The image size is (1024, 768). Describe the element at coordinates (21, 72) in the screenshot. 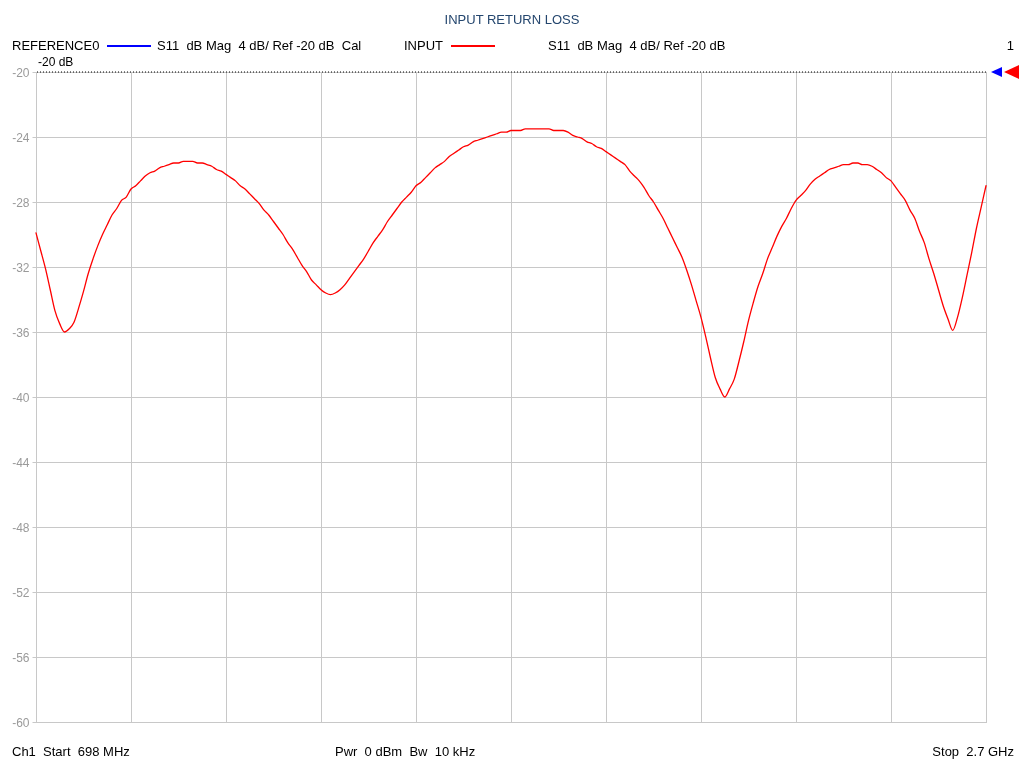

I see `y-tick-label: -20` at that location.